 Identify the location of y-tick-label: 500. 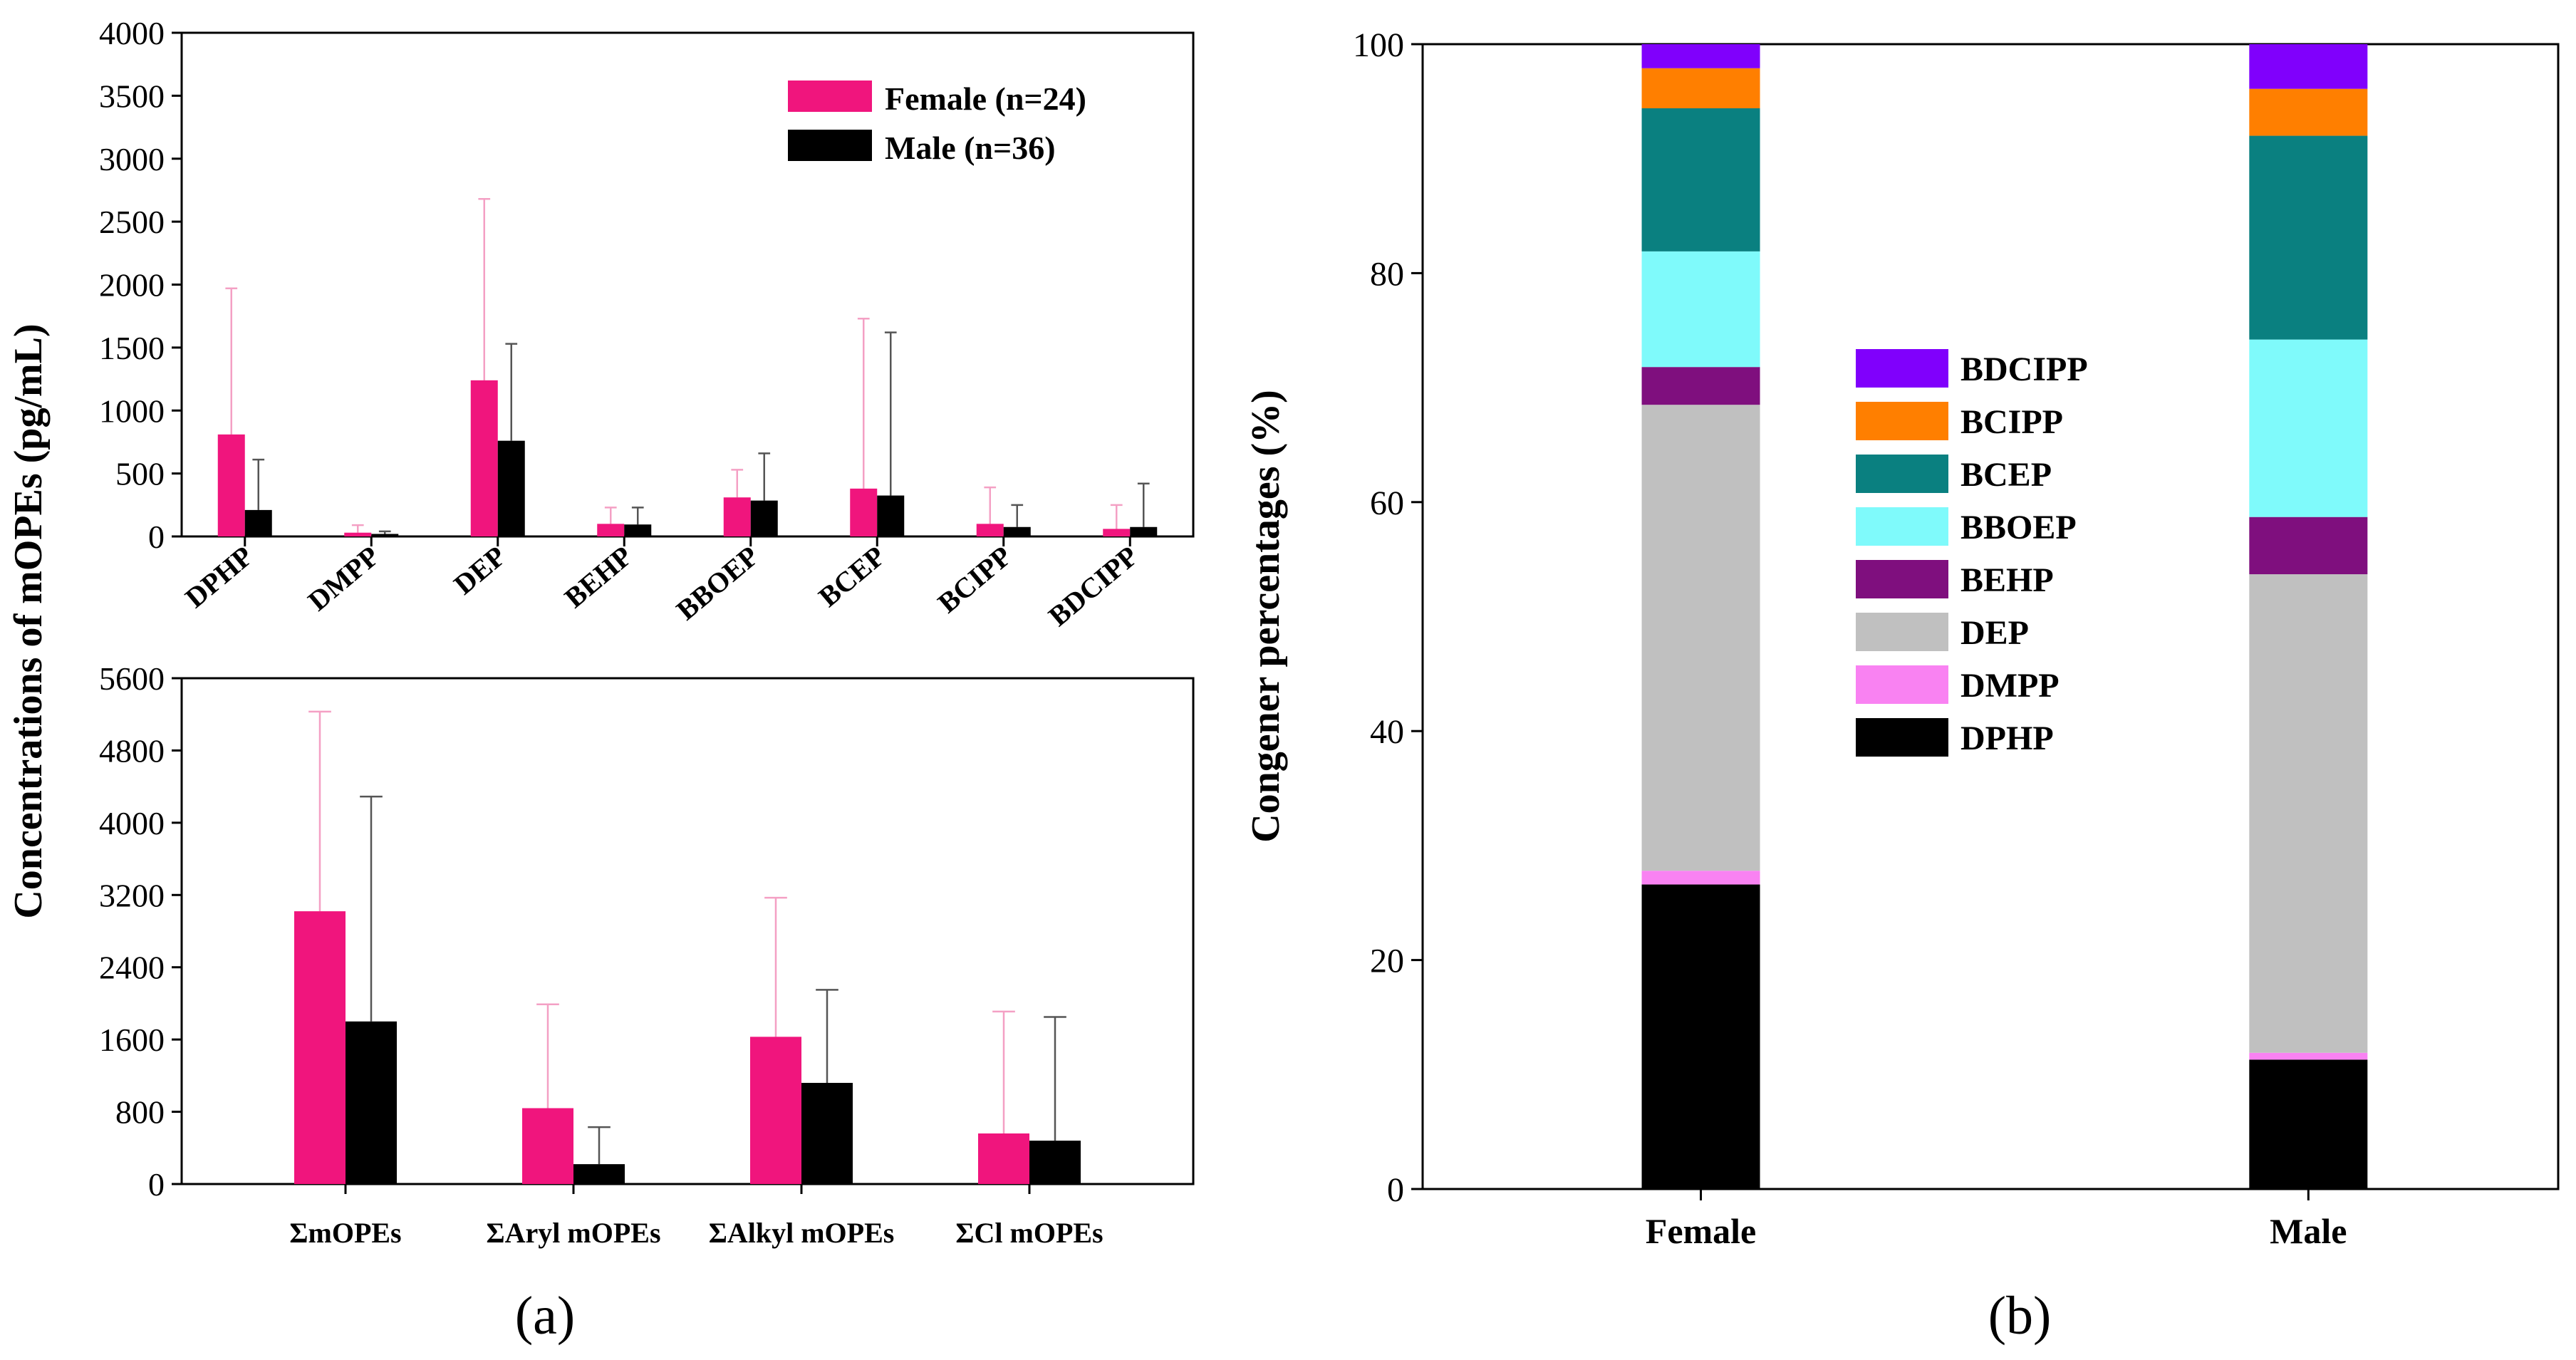
(140, 474).